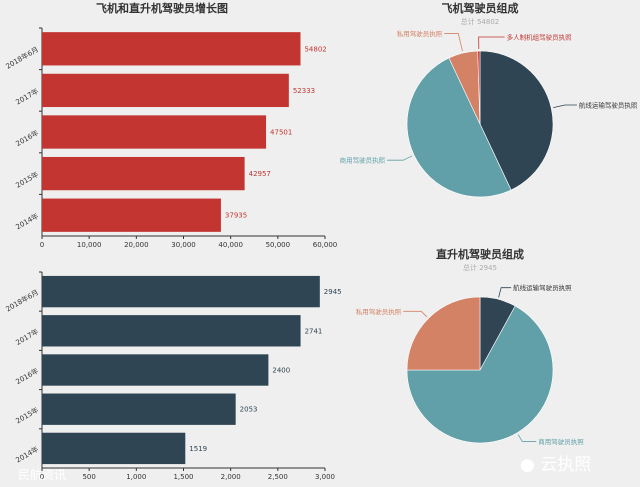  What do you see at coordinates (249, 410) in the screenshot?
I see `bar3-value-label-3: 2053` at bounding box center [249, 410].